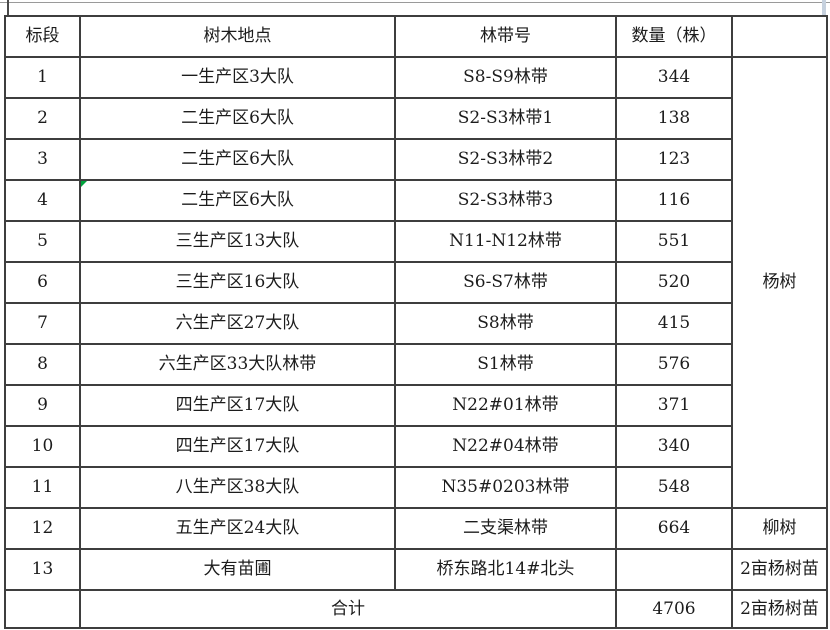 The image size is (830, 630). What do you see at coordinates (674, 405) in the screenshot?
I see `cell-qty: 371` at bounding box center [674, 405].